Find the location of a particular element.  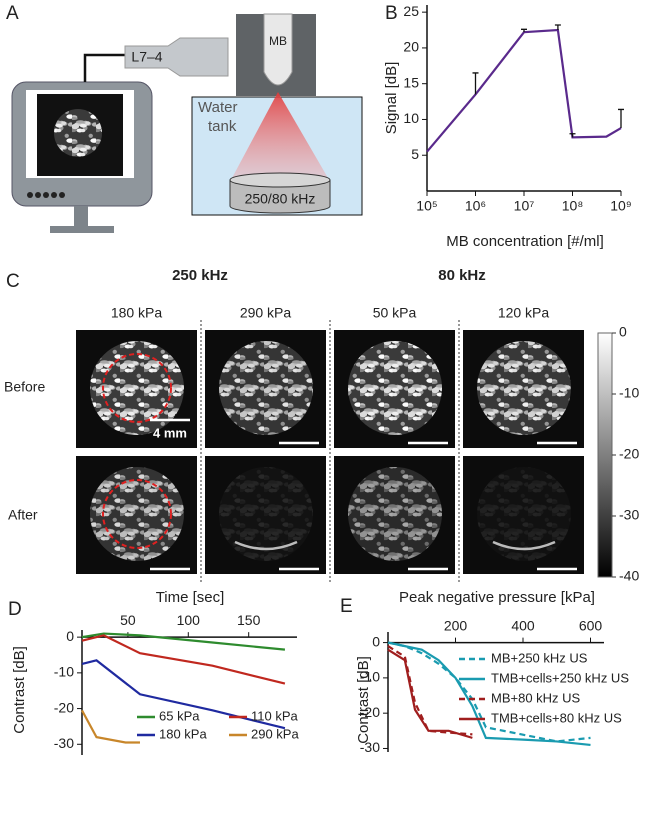

row-label: Before is located at coordinates (24, 387).